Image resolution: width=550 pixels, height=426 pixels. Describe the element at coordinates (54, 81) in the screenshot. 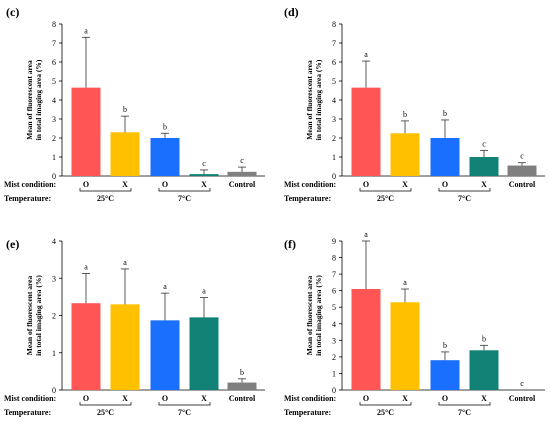

I see `y-tick-label: 5` at that location.